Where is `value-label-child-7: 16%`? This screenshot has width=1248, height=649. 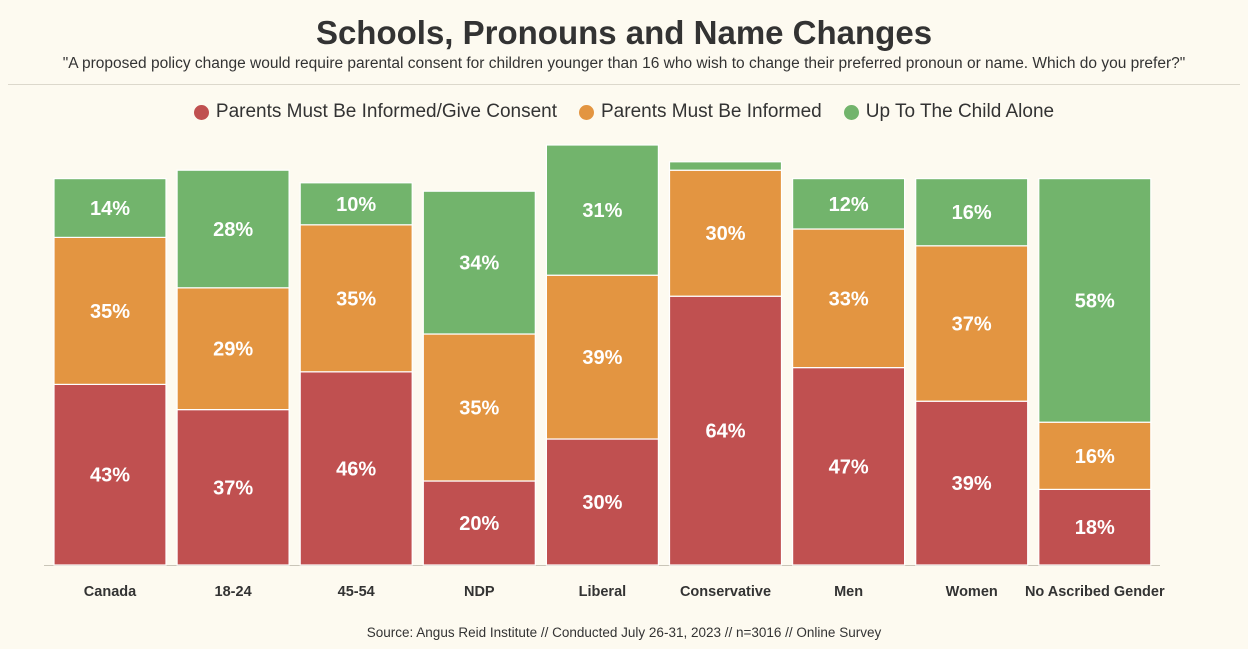 value-label-child-7: 16% is located at coordinates (972, 213).